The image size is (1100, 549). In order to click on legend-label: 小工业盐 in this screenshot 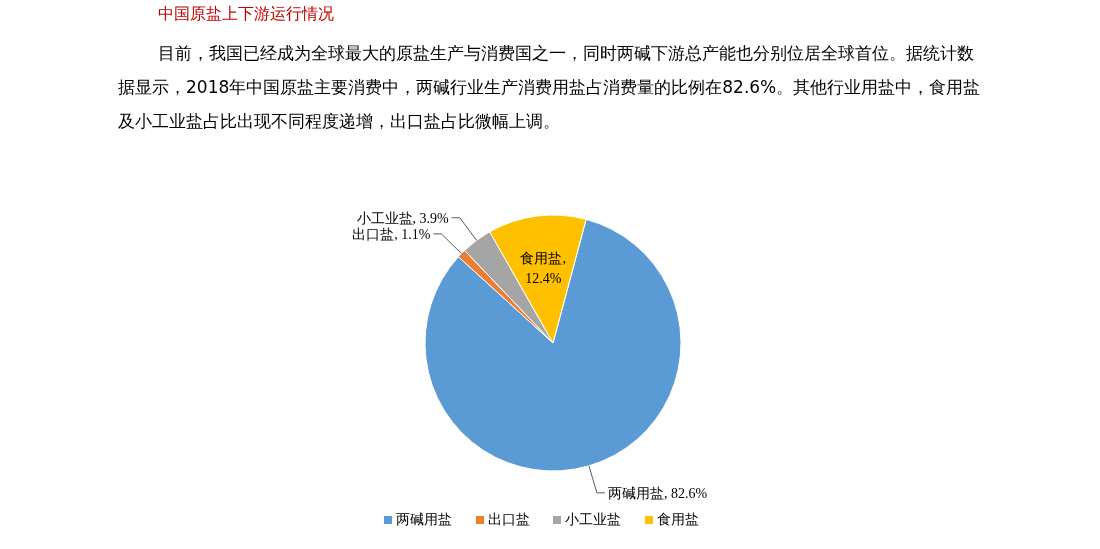, I will do `click(593, 519)`.